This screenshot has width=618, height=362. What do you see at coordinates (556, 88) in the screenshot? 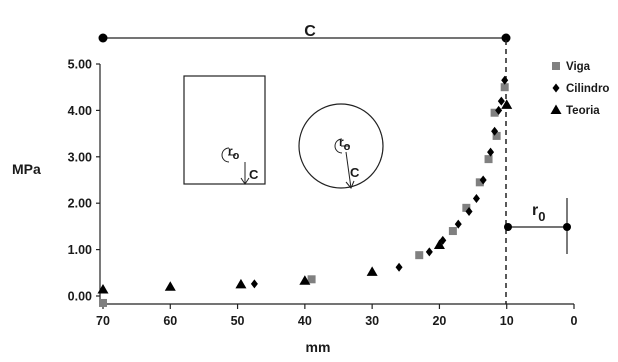
I see `legend-cilindro-marker` at bounding box center [556, 88].